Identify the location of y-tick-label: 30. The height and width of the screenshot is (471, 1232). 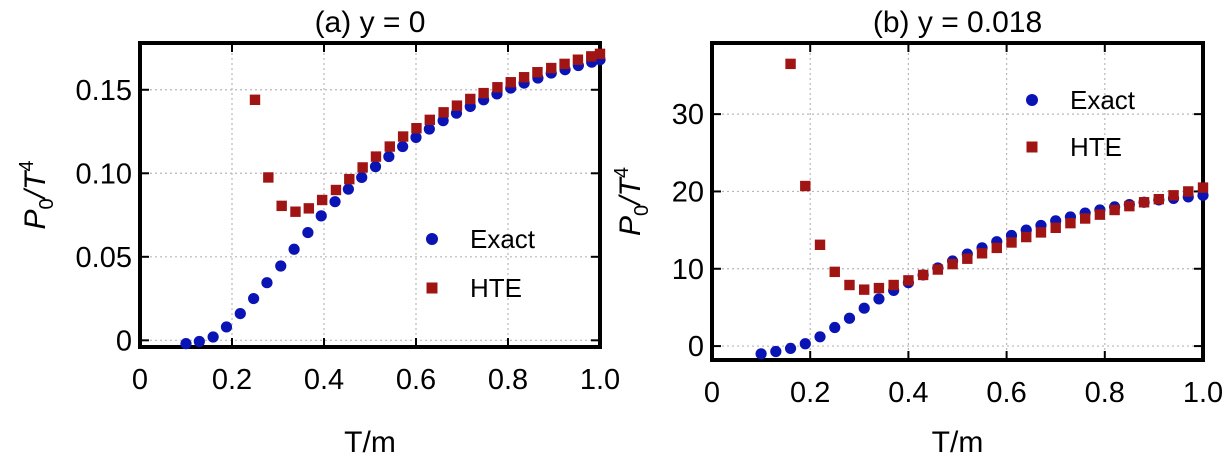
(688, 115).